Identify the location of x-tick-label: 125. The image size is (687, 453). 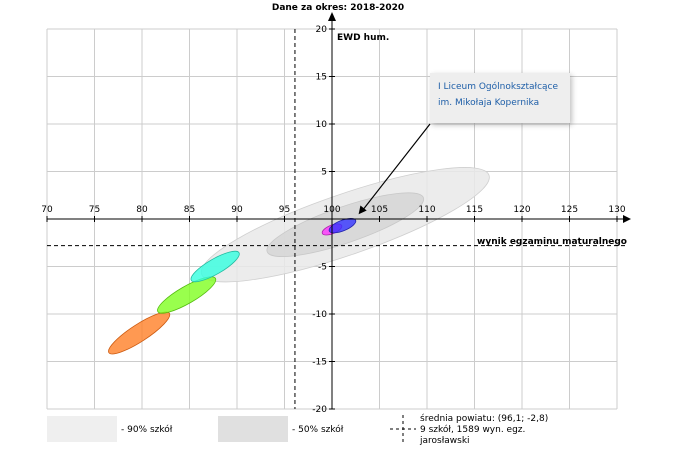
(569, 210).